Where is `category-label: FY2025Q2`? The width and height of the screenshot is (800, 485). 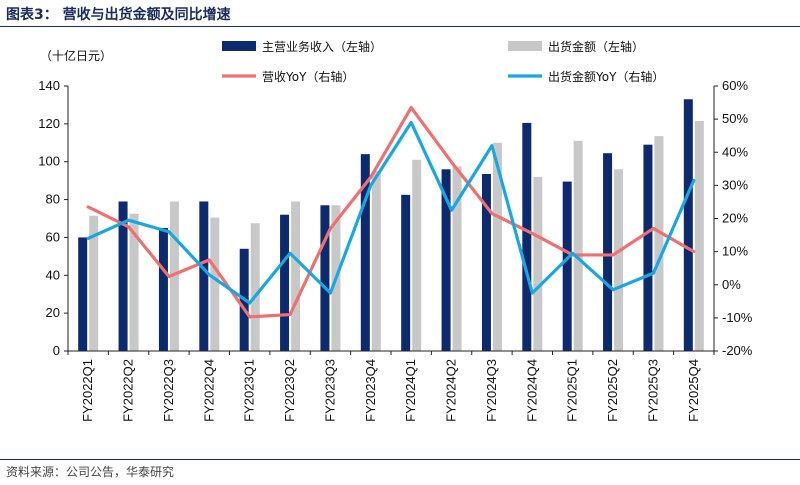 category-label: FY2025Q2 is located at coordinates (612, 390).